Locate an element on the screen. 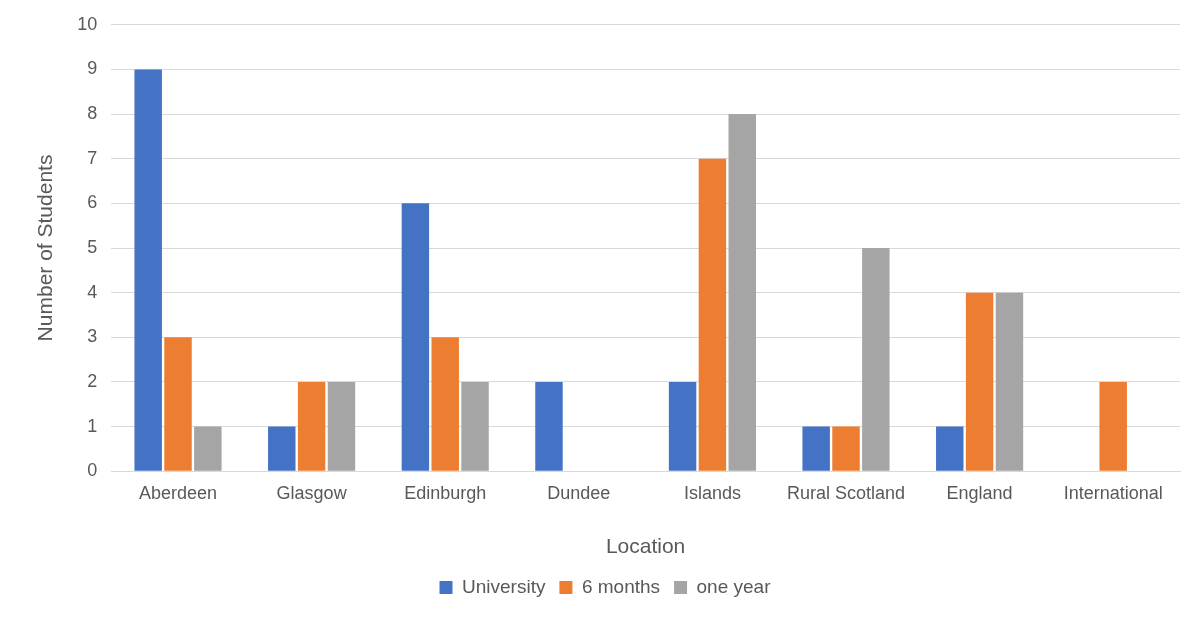  legend-label: one year is located at coordinates (734, 586).